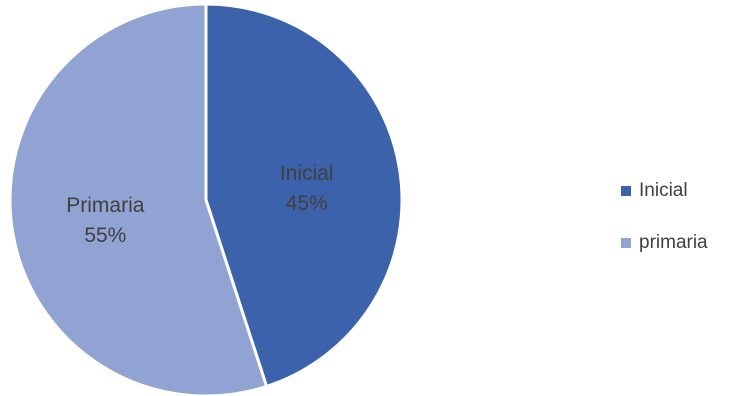 The width and height of the screenshot is (741, 396). I want to click on legend: Inicial primaria, so click(664, 230).